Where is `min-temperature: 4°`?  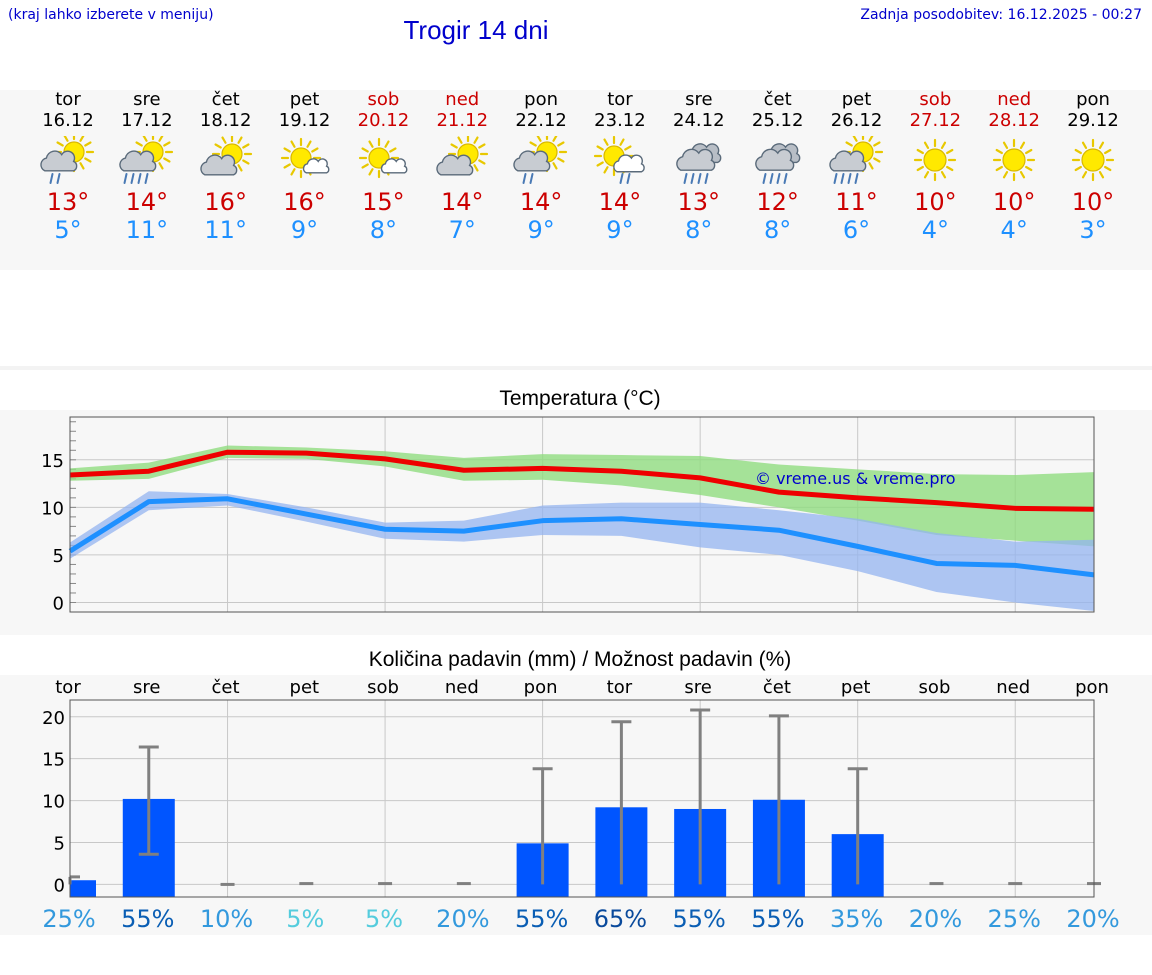 min-temperature: 4° is located at coordinates (935, 230).